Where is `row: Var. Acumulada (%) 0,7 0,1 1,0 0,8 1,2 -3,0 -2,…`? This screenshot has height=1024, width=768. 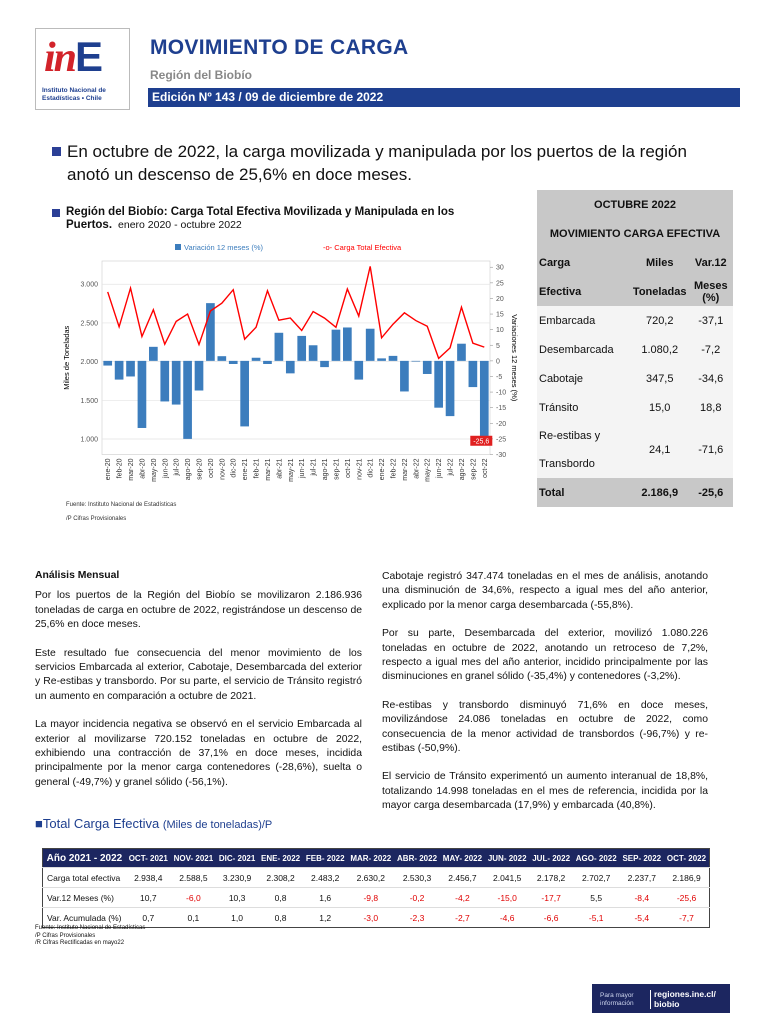 row: Var. Acumulada (%) 0,7 0,1 1,0 0,8 1,2 -3,0 -2,… is located at coordinates (376, 917).